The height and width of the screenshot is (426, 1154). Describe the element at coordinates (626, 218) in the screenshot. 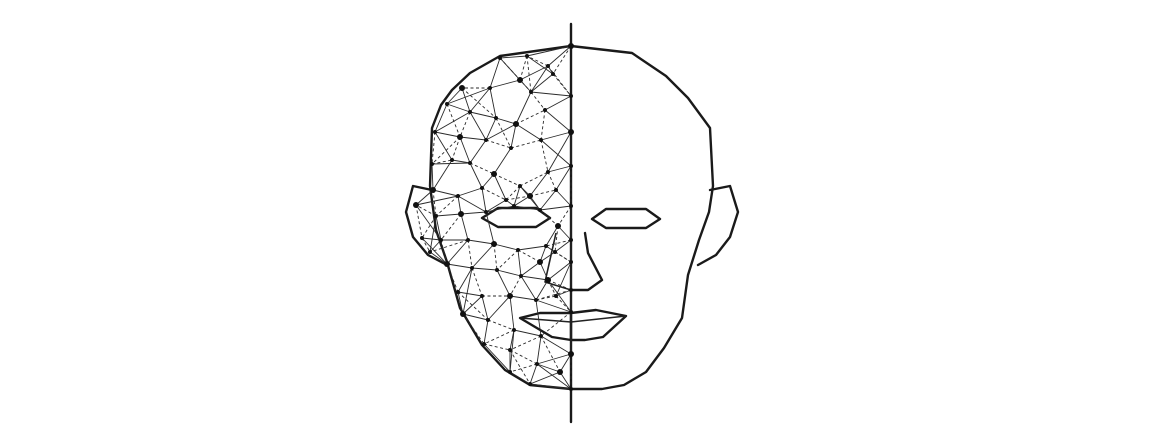

I see `right-eye` at that location.